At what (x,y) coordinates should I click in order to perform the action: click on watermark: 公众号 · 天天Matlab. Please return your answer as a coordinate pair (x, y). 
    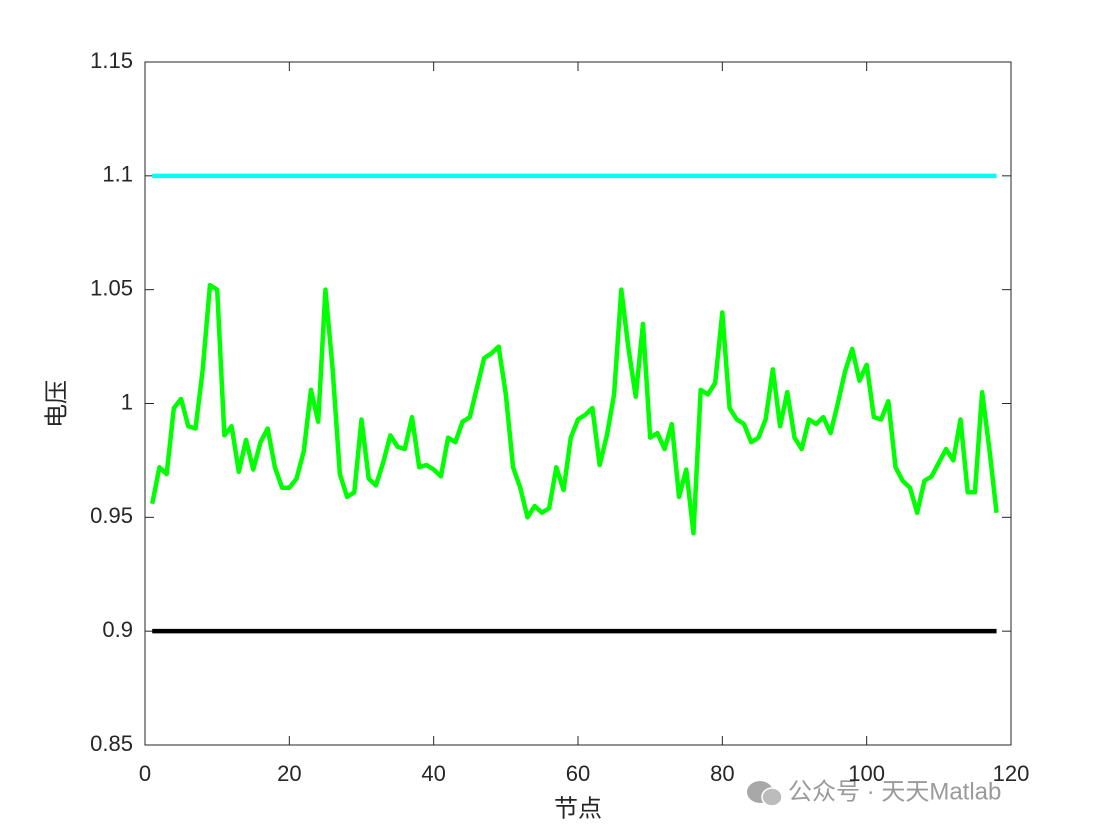
    Looking at the image, I should click on (894, 791).